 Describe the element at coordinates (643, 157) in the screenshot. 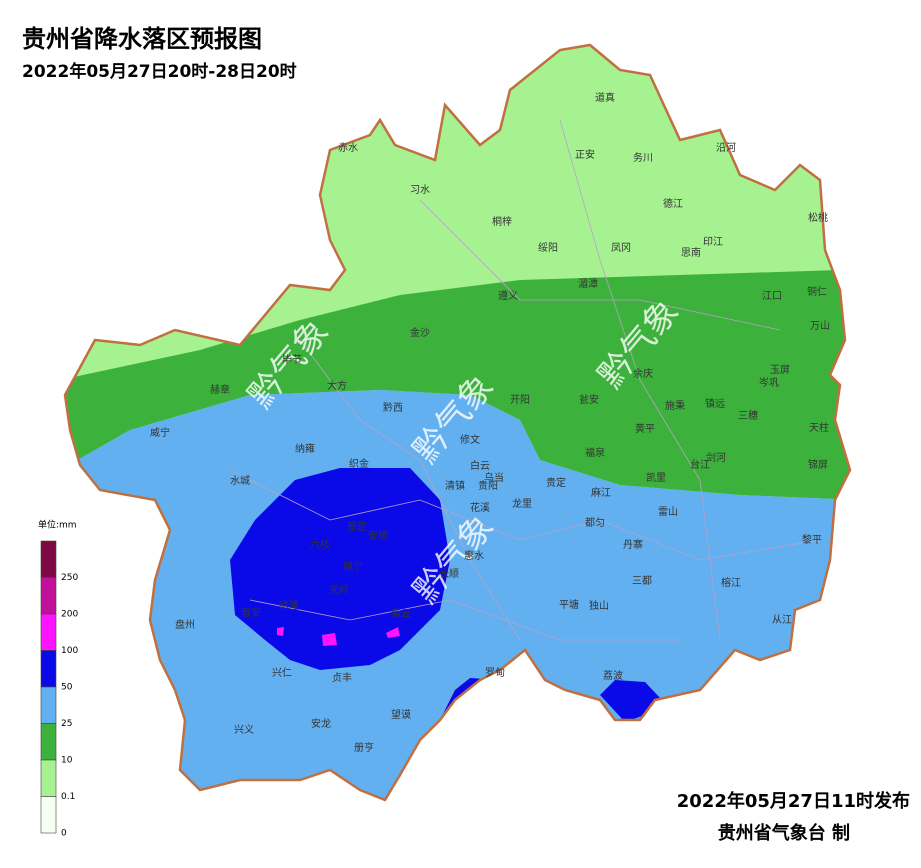

I see `county-label: 务川` at that location.